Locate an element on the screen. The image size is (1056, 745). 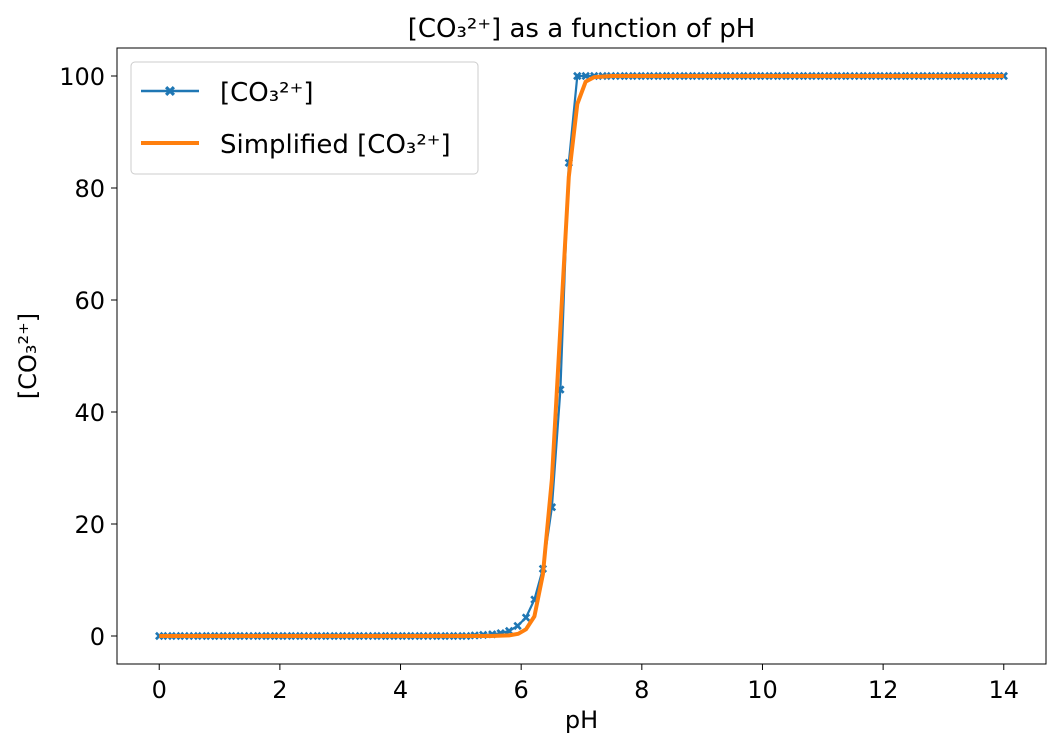
y-tick-label: 20 is located at coordinates (89, 525).